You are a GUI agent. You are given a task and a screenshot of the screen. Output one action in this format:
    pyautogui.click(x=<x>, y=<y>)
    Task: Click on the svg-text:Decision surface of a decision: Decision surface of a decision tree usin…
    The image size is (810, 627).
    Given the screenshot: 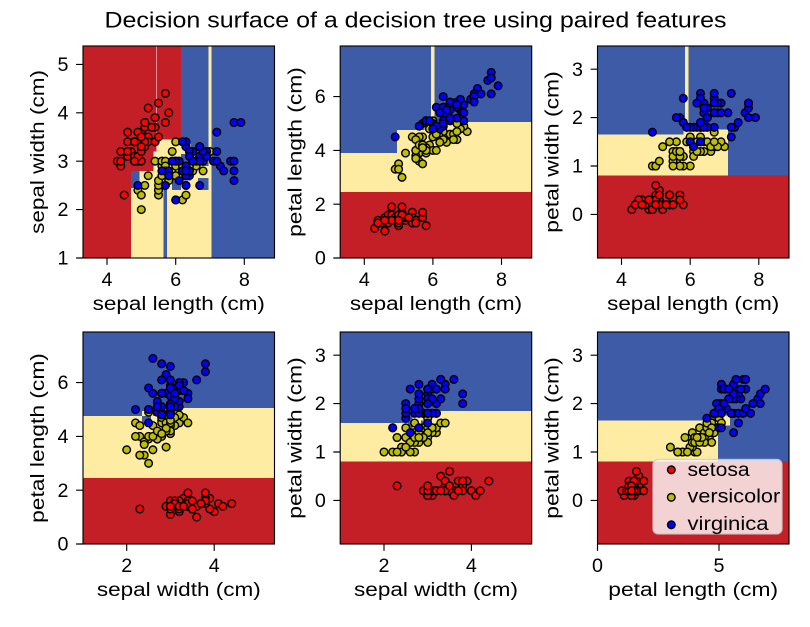 What is the action you would take?
    pyautogui.click(x=416, y=20)
    